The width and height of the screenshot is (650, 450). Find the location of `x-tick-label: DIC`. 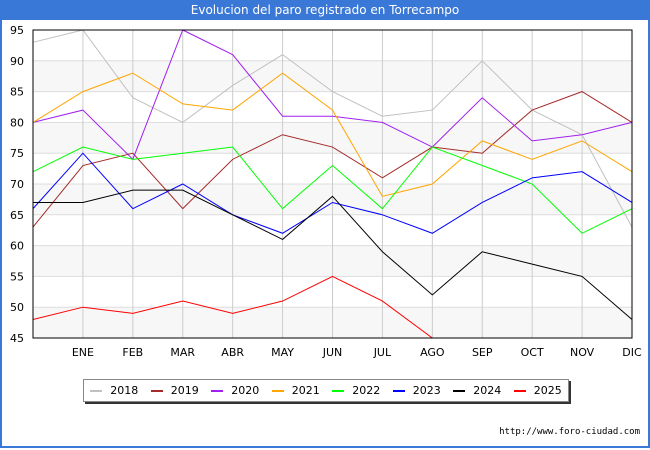

x-tick-label: DIC is located at coordinates (632, 352).